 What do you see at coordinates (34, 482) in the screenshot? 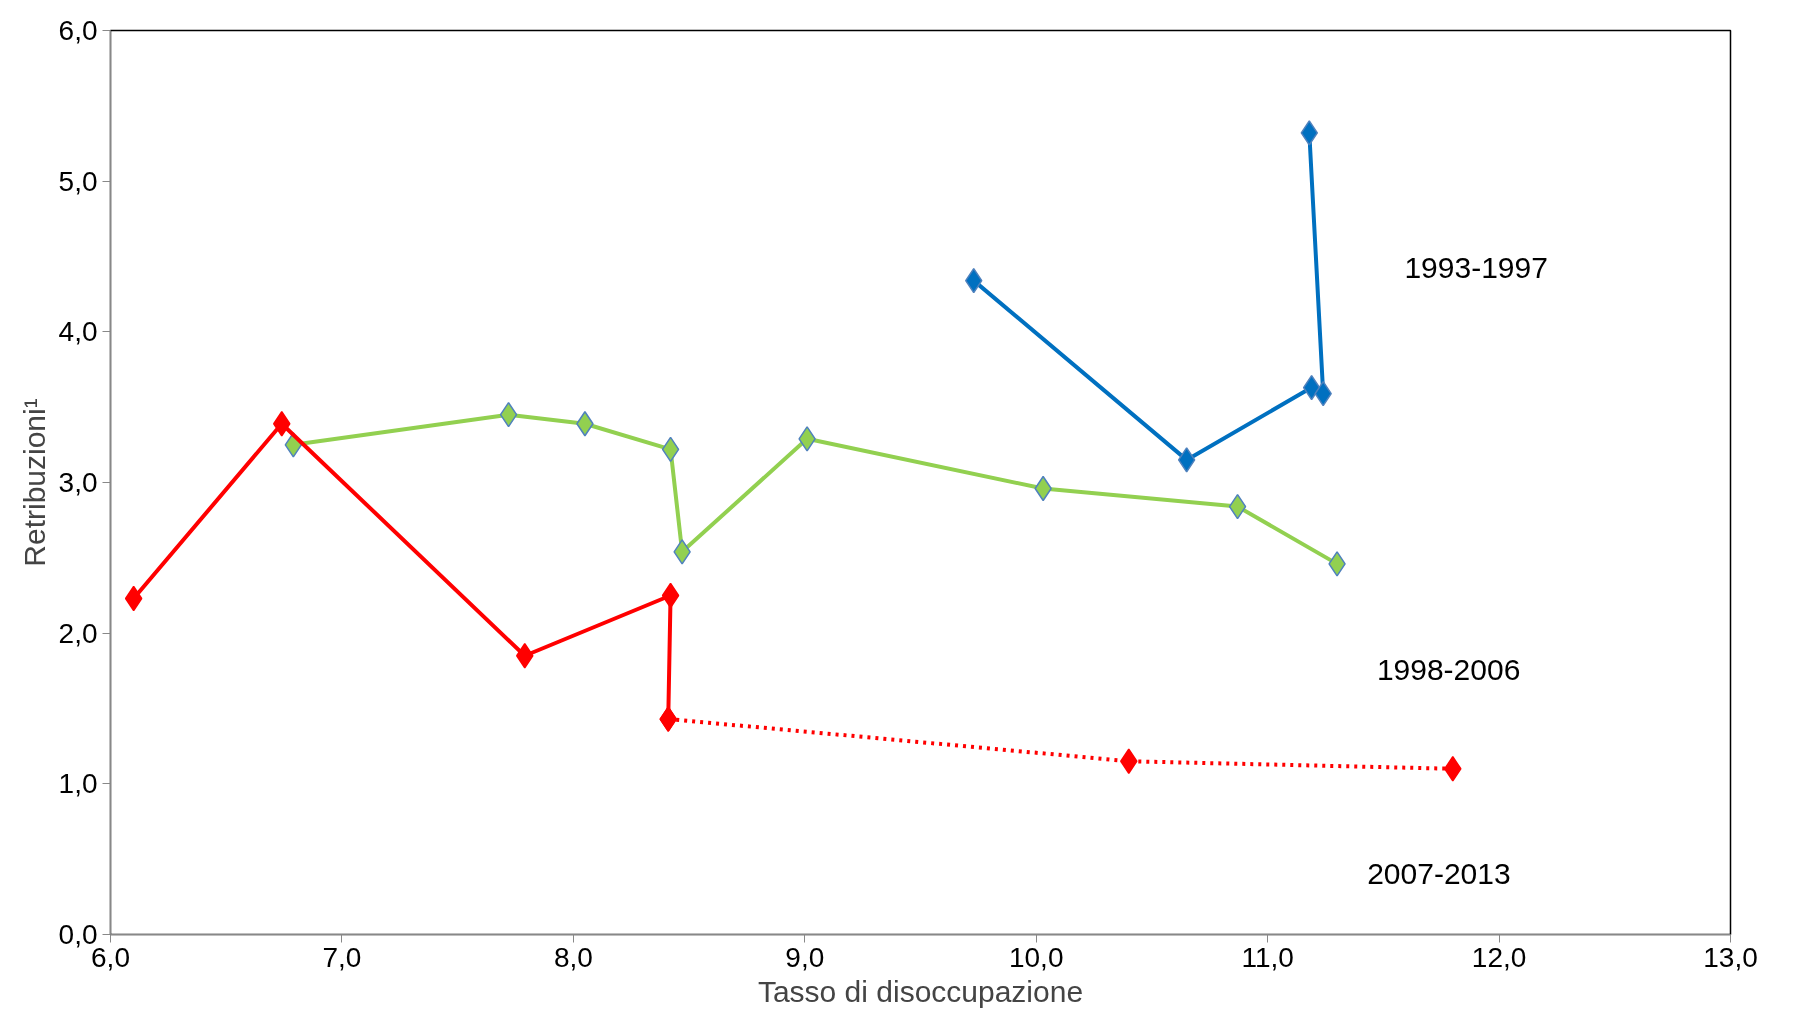
I see `y-axis-title: Retribuzioni¹` at bounding box center [34, 482].